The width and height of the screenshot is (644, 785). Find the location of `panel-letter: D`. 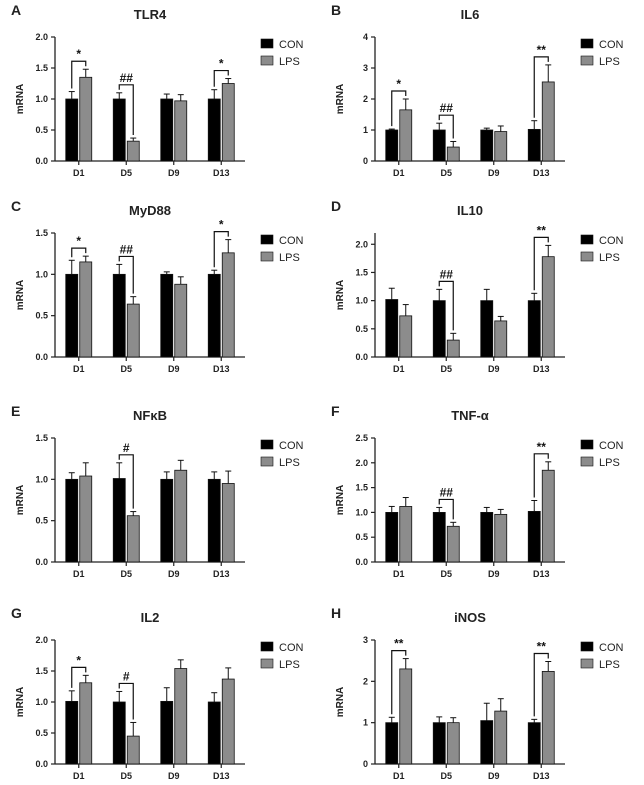

panel-letter: D is located at coordinates (336, 206).